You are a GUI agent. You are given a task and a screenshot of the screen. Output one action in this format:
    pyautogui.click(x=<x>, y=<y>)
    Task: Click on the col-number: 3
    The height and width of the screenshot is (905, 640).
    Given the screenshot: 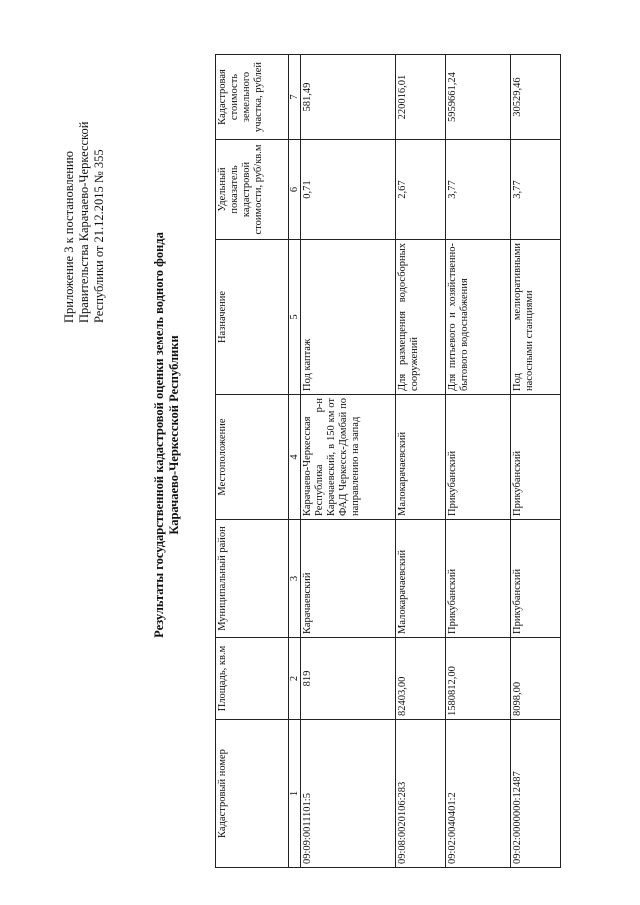 What is the action you would take?
    pyautogui.click(x=294, y=578)
    